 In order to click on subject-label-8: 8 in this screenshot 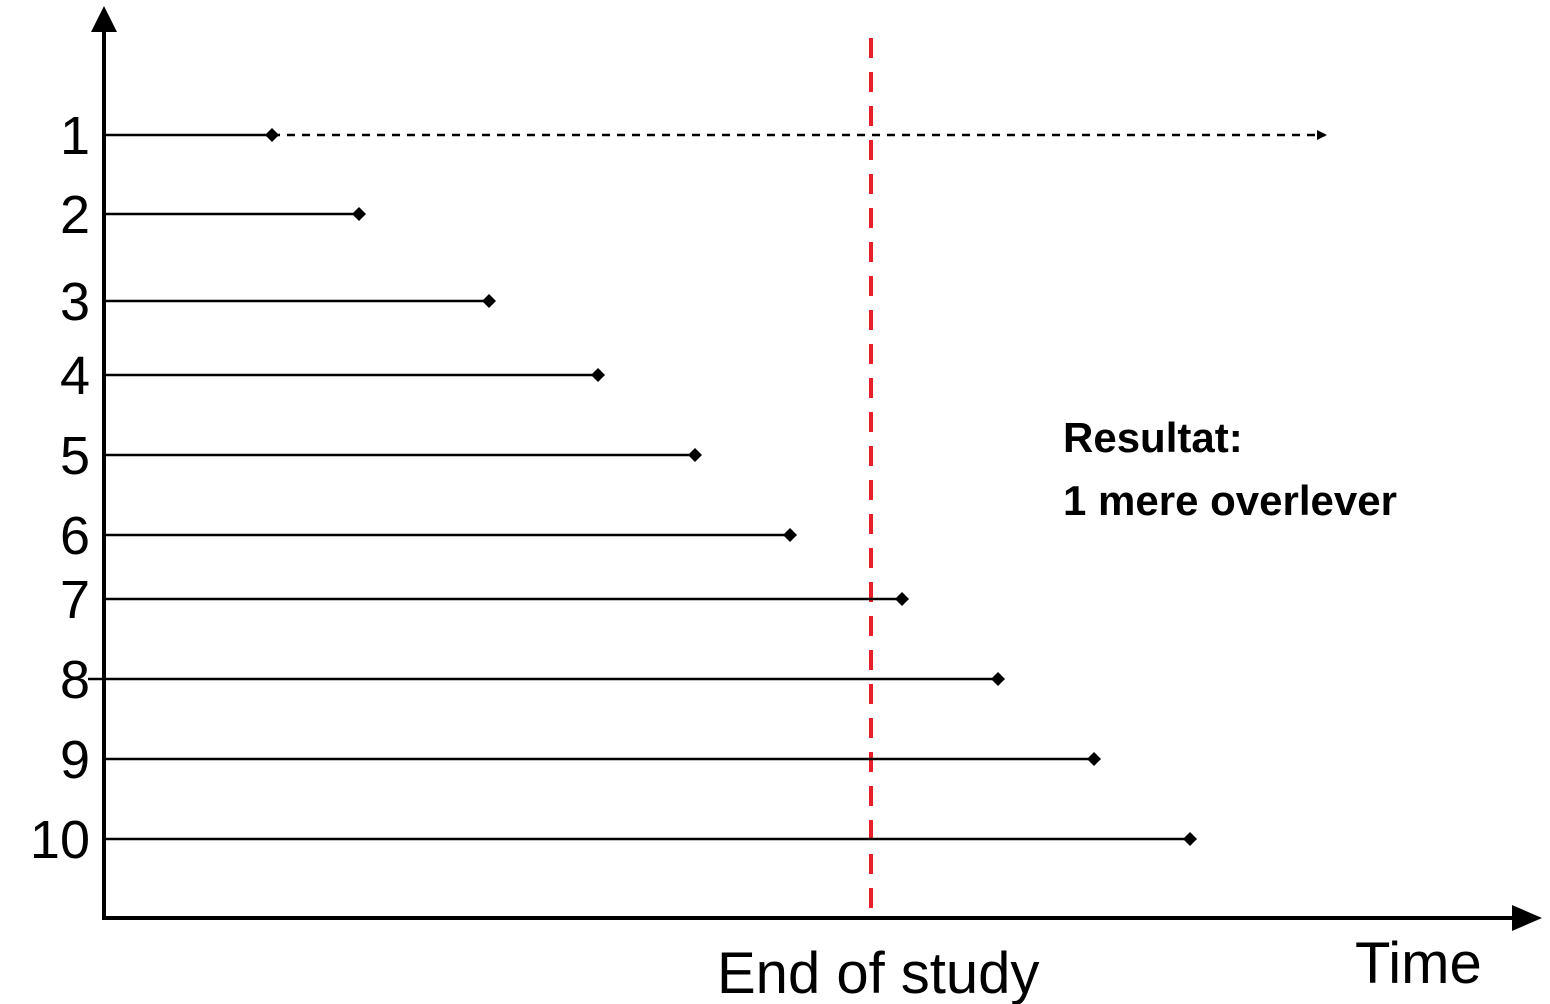, I will do `click(75, 680)`.